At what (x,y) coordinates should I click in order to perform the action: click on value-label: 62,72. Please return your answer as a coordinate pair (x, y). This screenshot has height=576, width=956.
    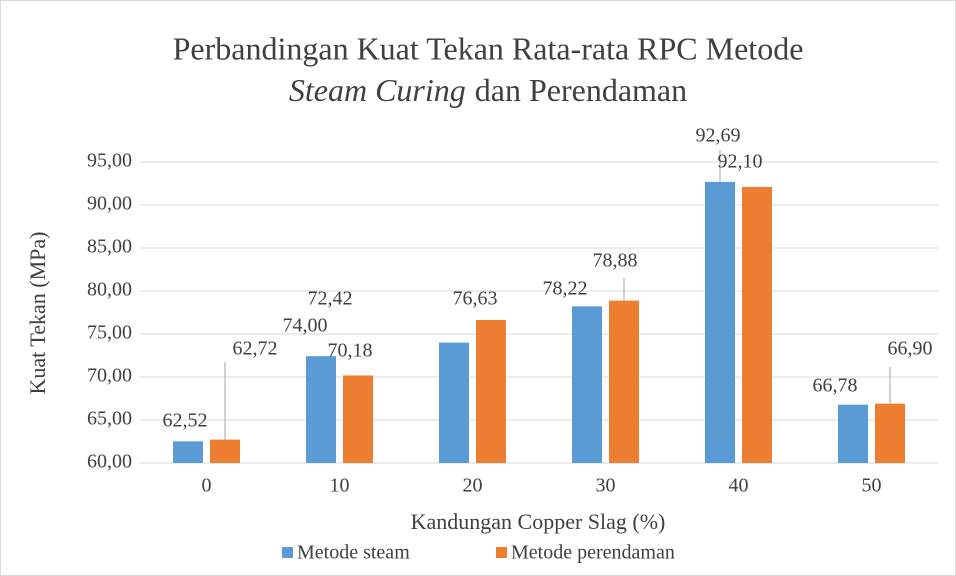
    Looking at the image, I should click on (255, 349).